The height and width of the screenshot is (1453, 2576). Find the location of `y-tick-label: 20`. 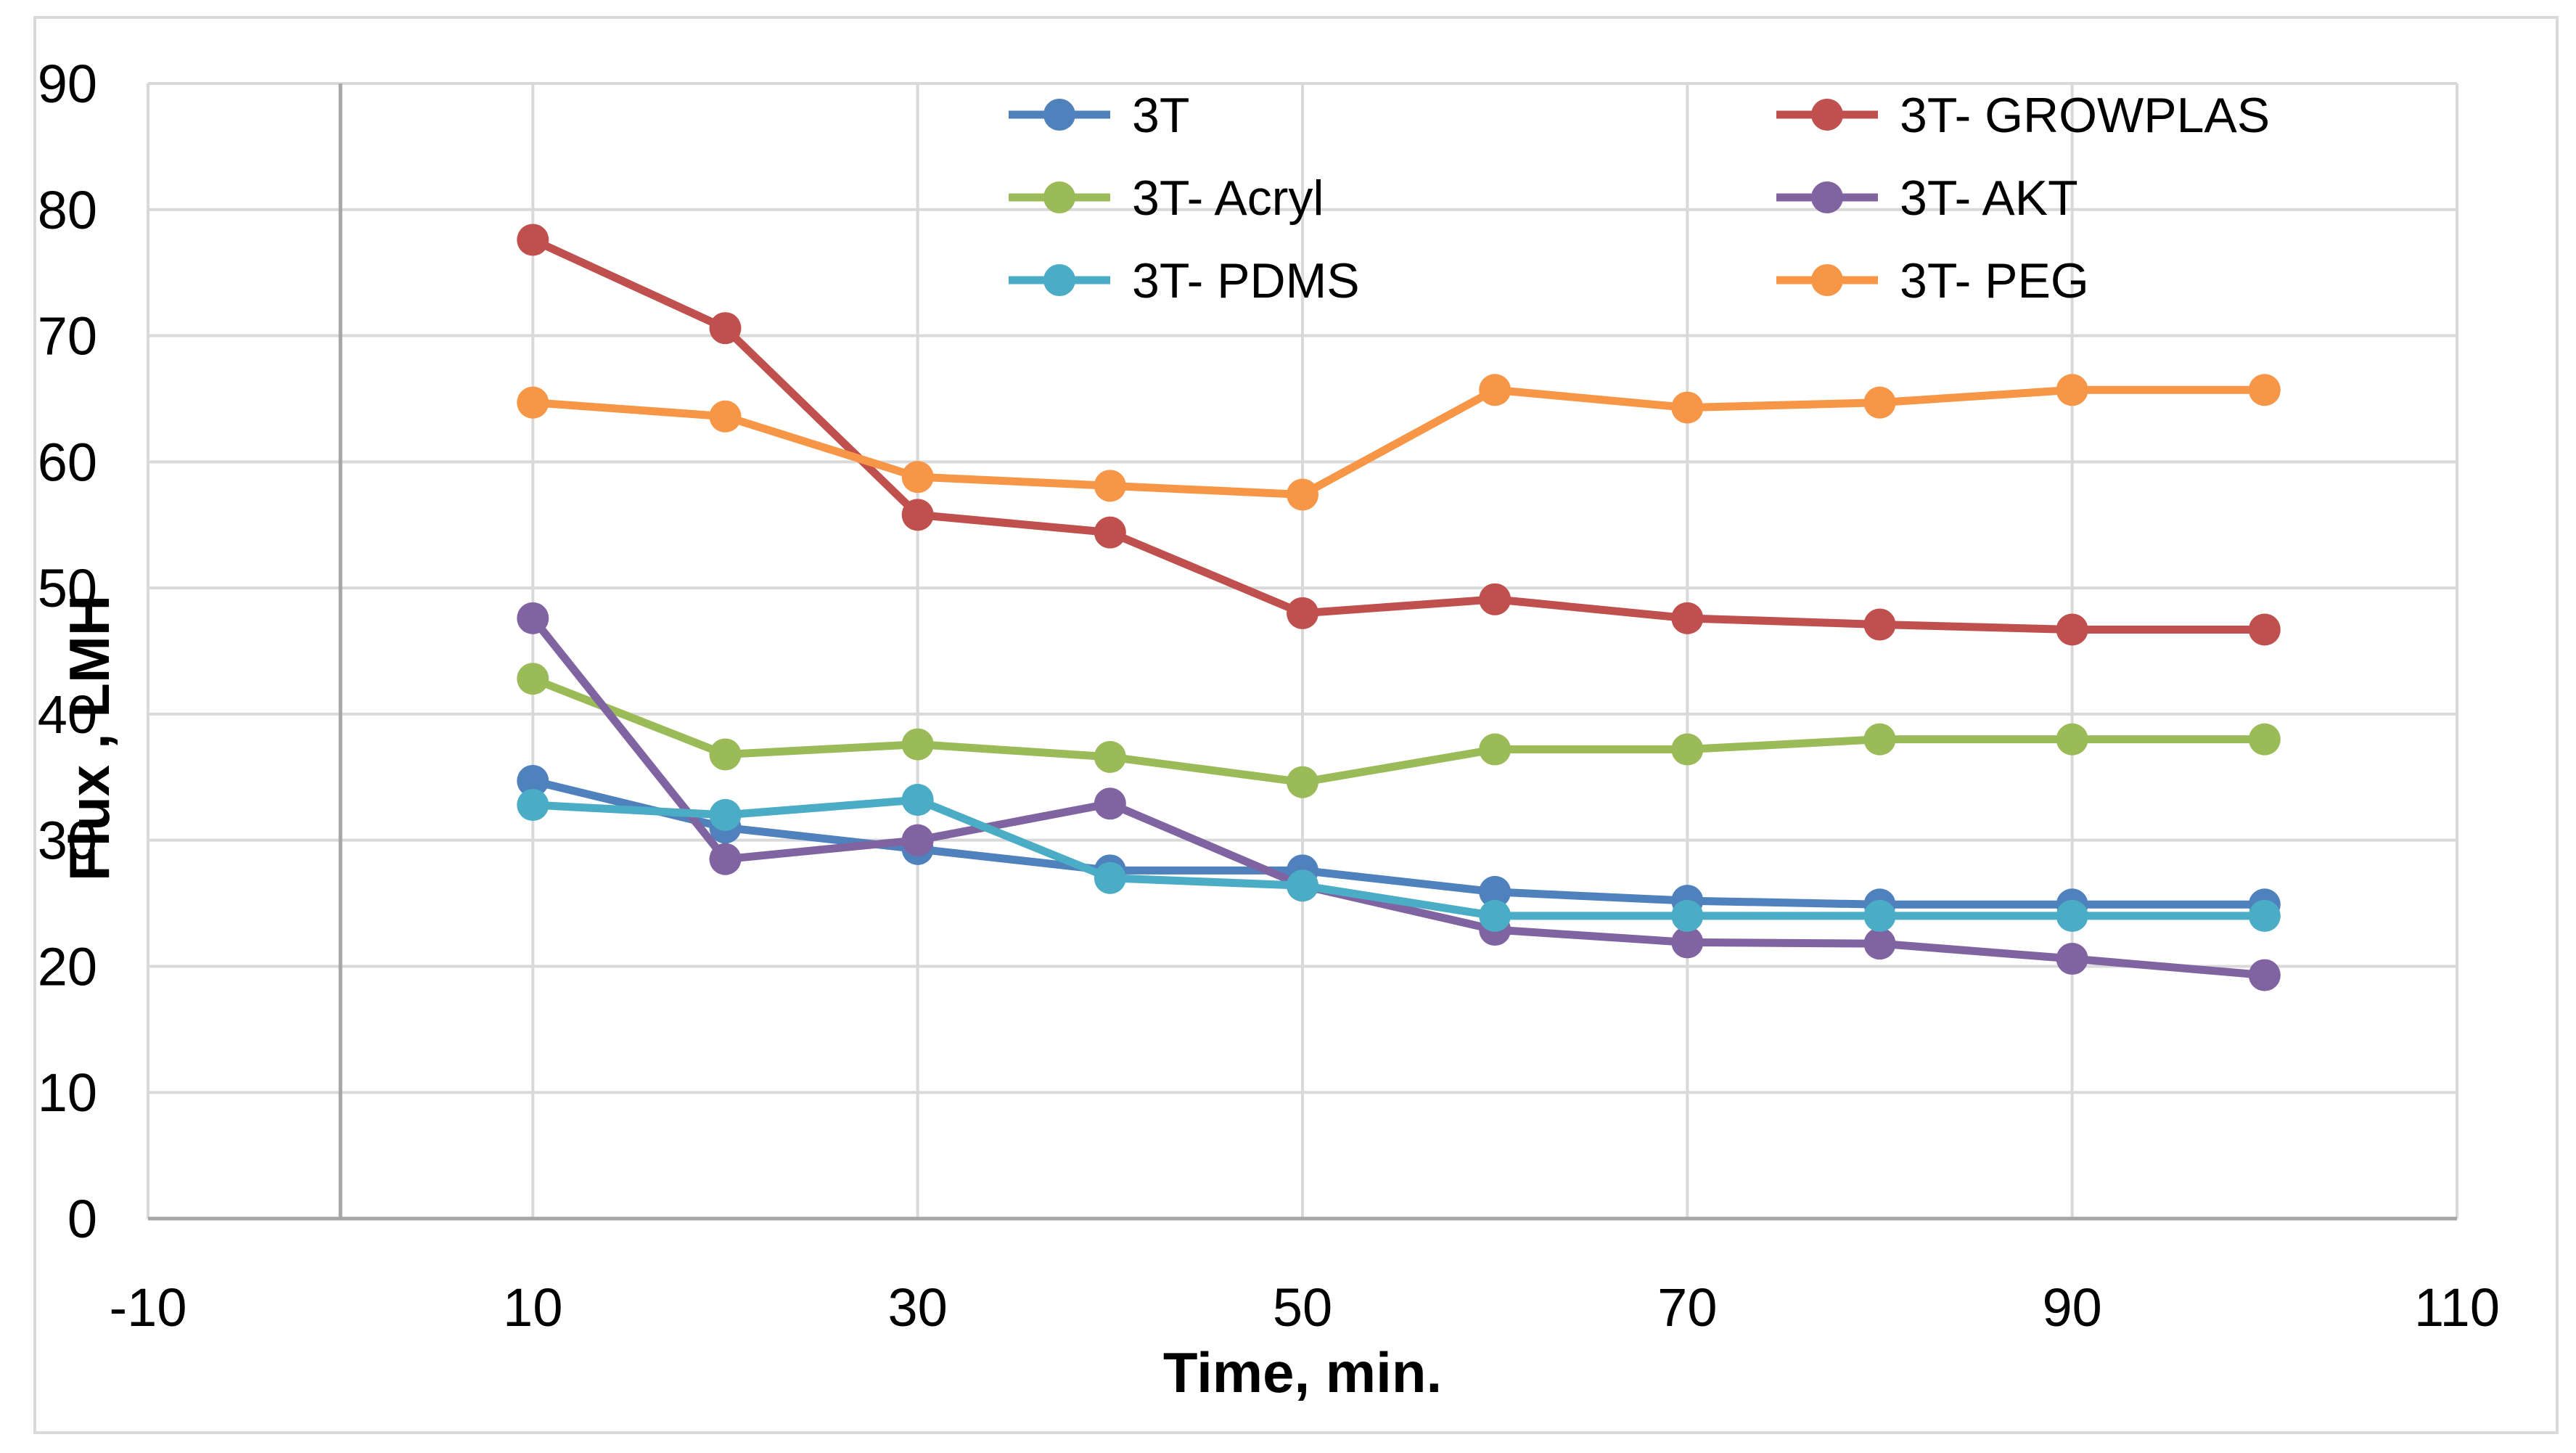

y-tick-label: 20 is located at coordinates (67, 966).